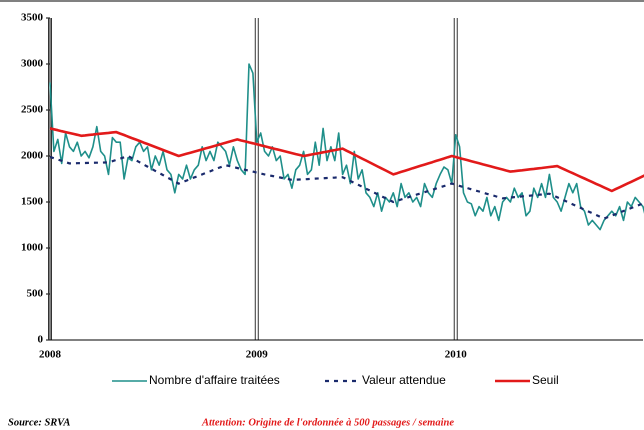 This screenshot has height=430, width=644. Describe the element at coordinates (32, 156) in the screenshot. I see `y-tick-label: 2000` at that location.